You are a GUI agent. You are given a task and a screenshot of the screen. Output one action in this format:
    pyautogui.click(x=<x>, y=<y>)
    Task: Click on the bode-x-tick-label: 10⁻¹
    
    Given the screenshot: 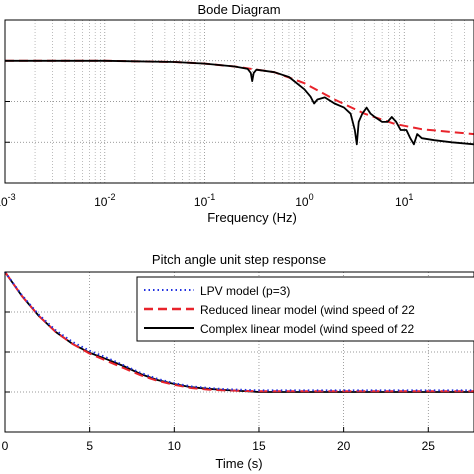 What is the action you would take?
    pyautogui.click(x=204, y=200)
    